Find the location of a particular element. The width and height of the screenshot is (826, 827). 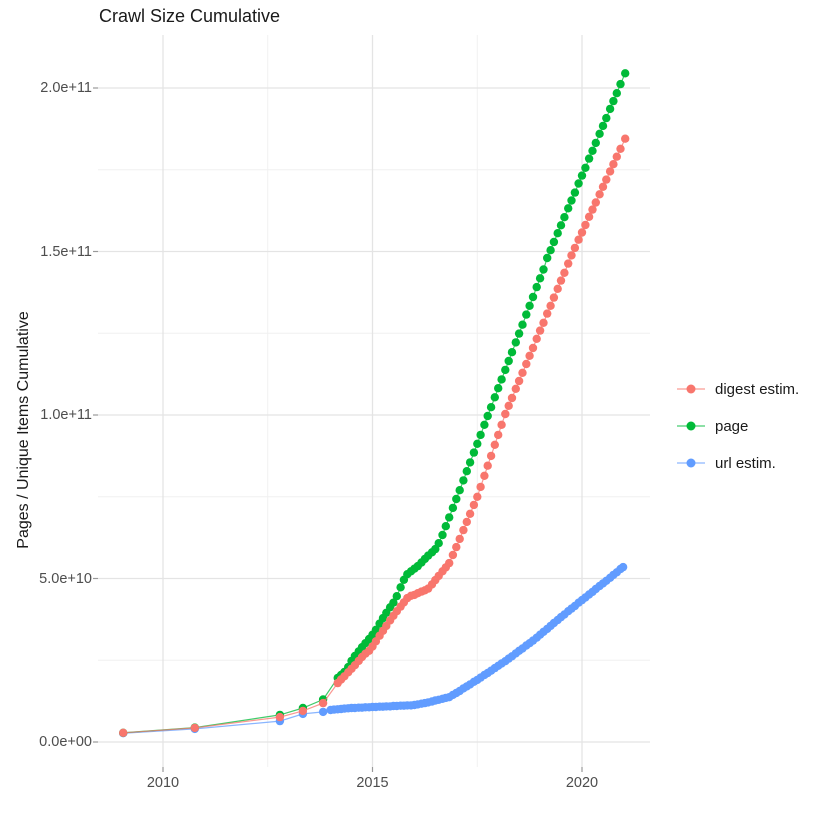

x-tick-label: 2020 is located at coordinates (582, 783).